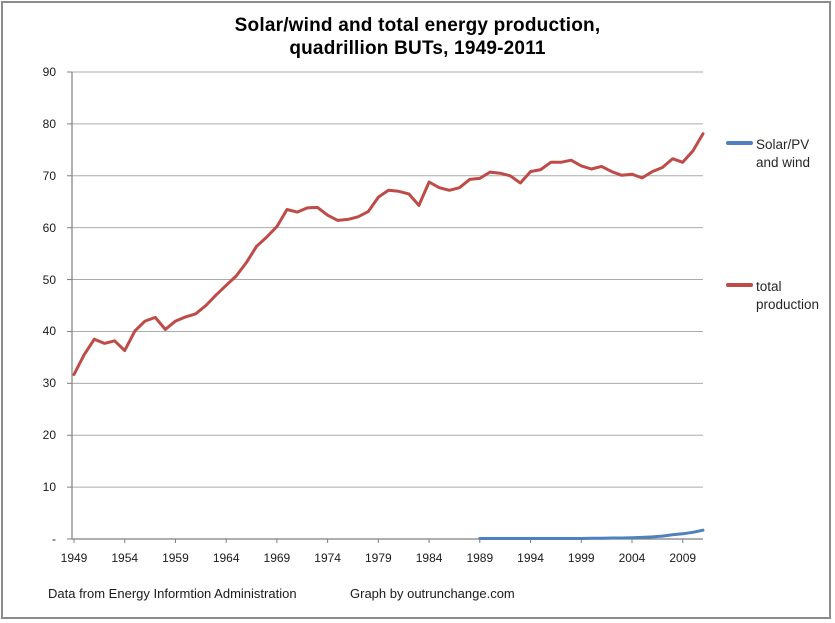 The image size is (835, 623). What do you see at coordinates (783, 162) in the screenshot?
I see `legend-label-solar-wind-line2: and wind` at bounding box center [783, 162].